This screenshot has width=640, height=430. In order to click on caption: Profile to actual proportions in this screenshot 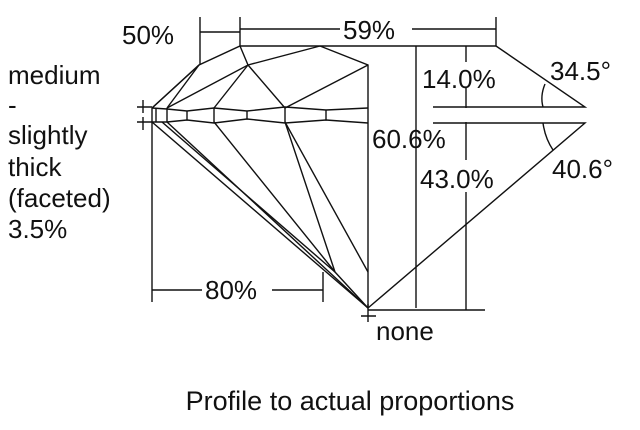, I will do `click(350, 401)`.